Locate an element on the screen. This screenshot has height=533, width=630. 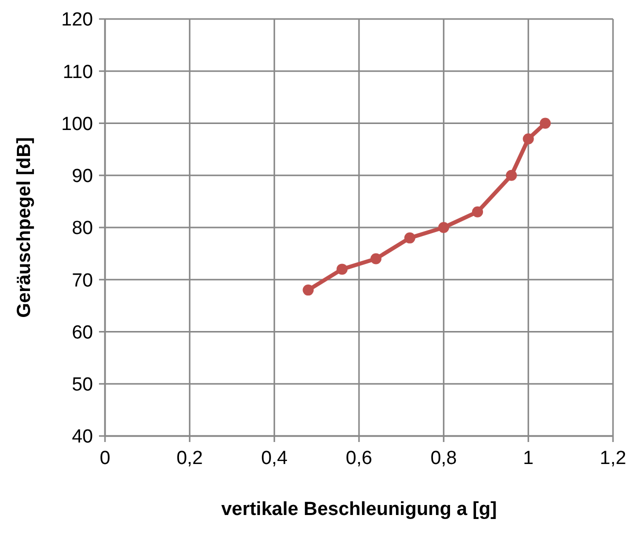
y-tick-label: 50 is located at coordinates (82, 385).